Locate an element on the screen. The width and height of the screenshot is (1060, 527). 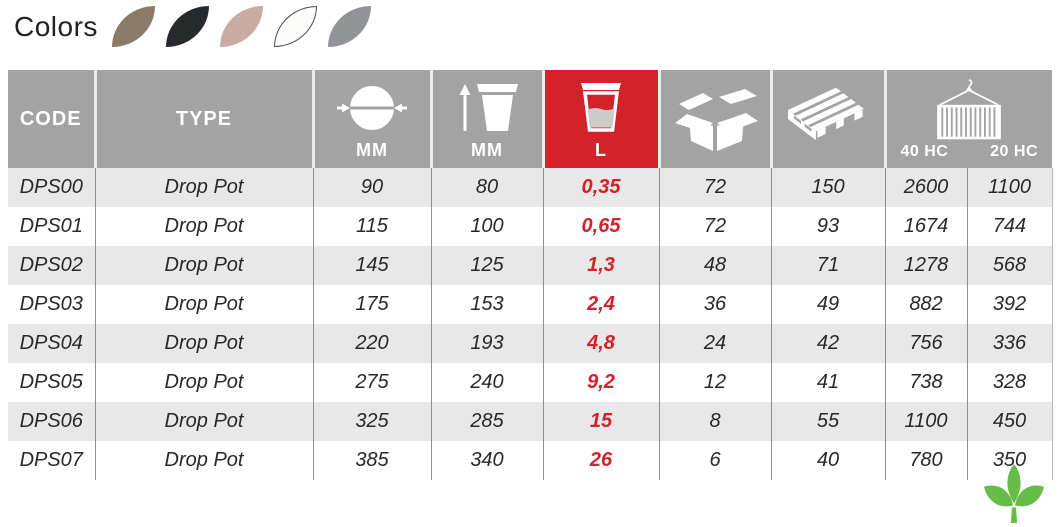
cell-height: 340 is located at coordinates (486, 460).